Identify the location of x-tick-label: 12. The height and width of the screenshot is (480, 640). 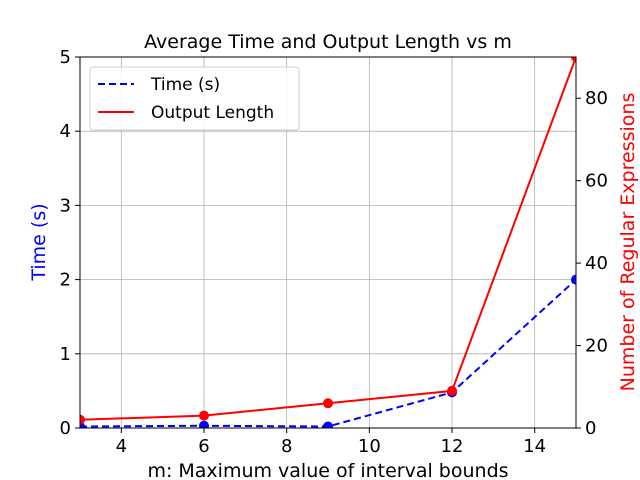
(452, 446).